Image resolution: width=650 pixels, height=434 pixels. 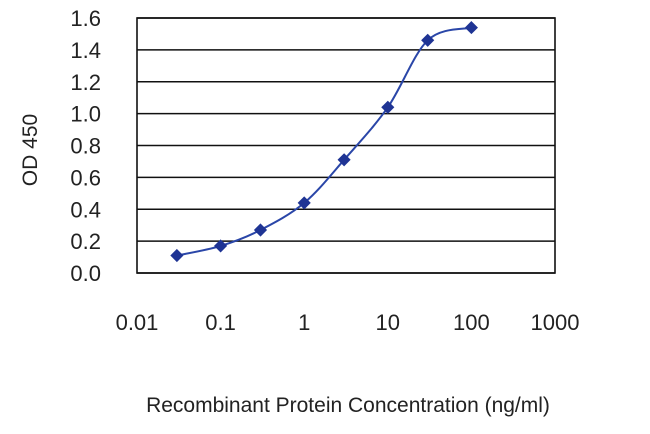 I want to click on y-tick-label: 0.0, so click(x=85, y=273).